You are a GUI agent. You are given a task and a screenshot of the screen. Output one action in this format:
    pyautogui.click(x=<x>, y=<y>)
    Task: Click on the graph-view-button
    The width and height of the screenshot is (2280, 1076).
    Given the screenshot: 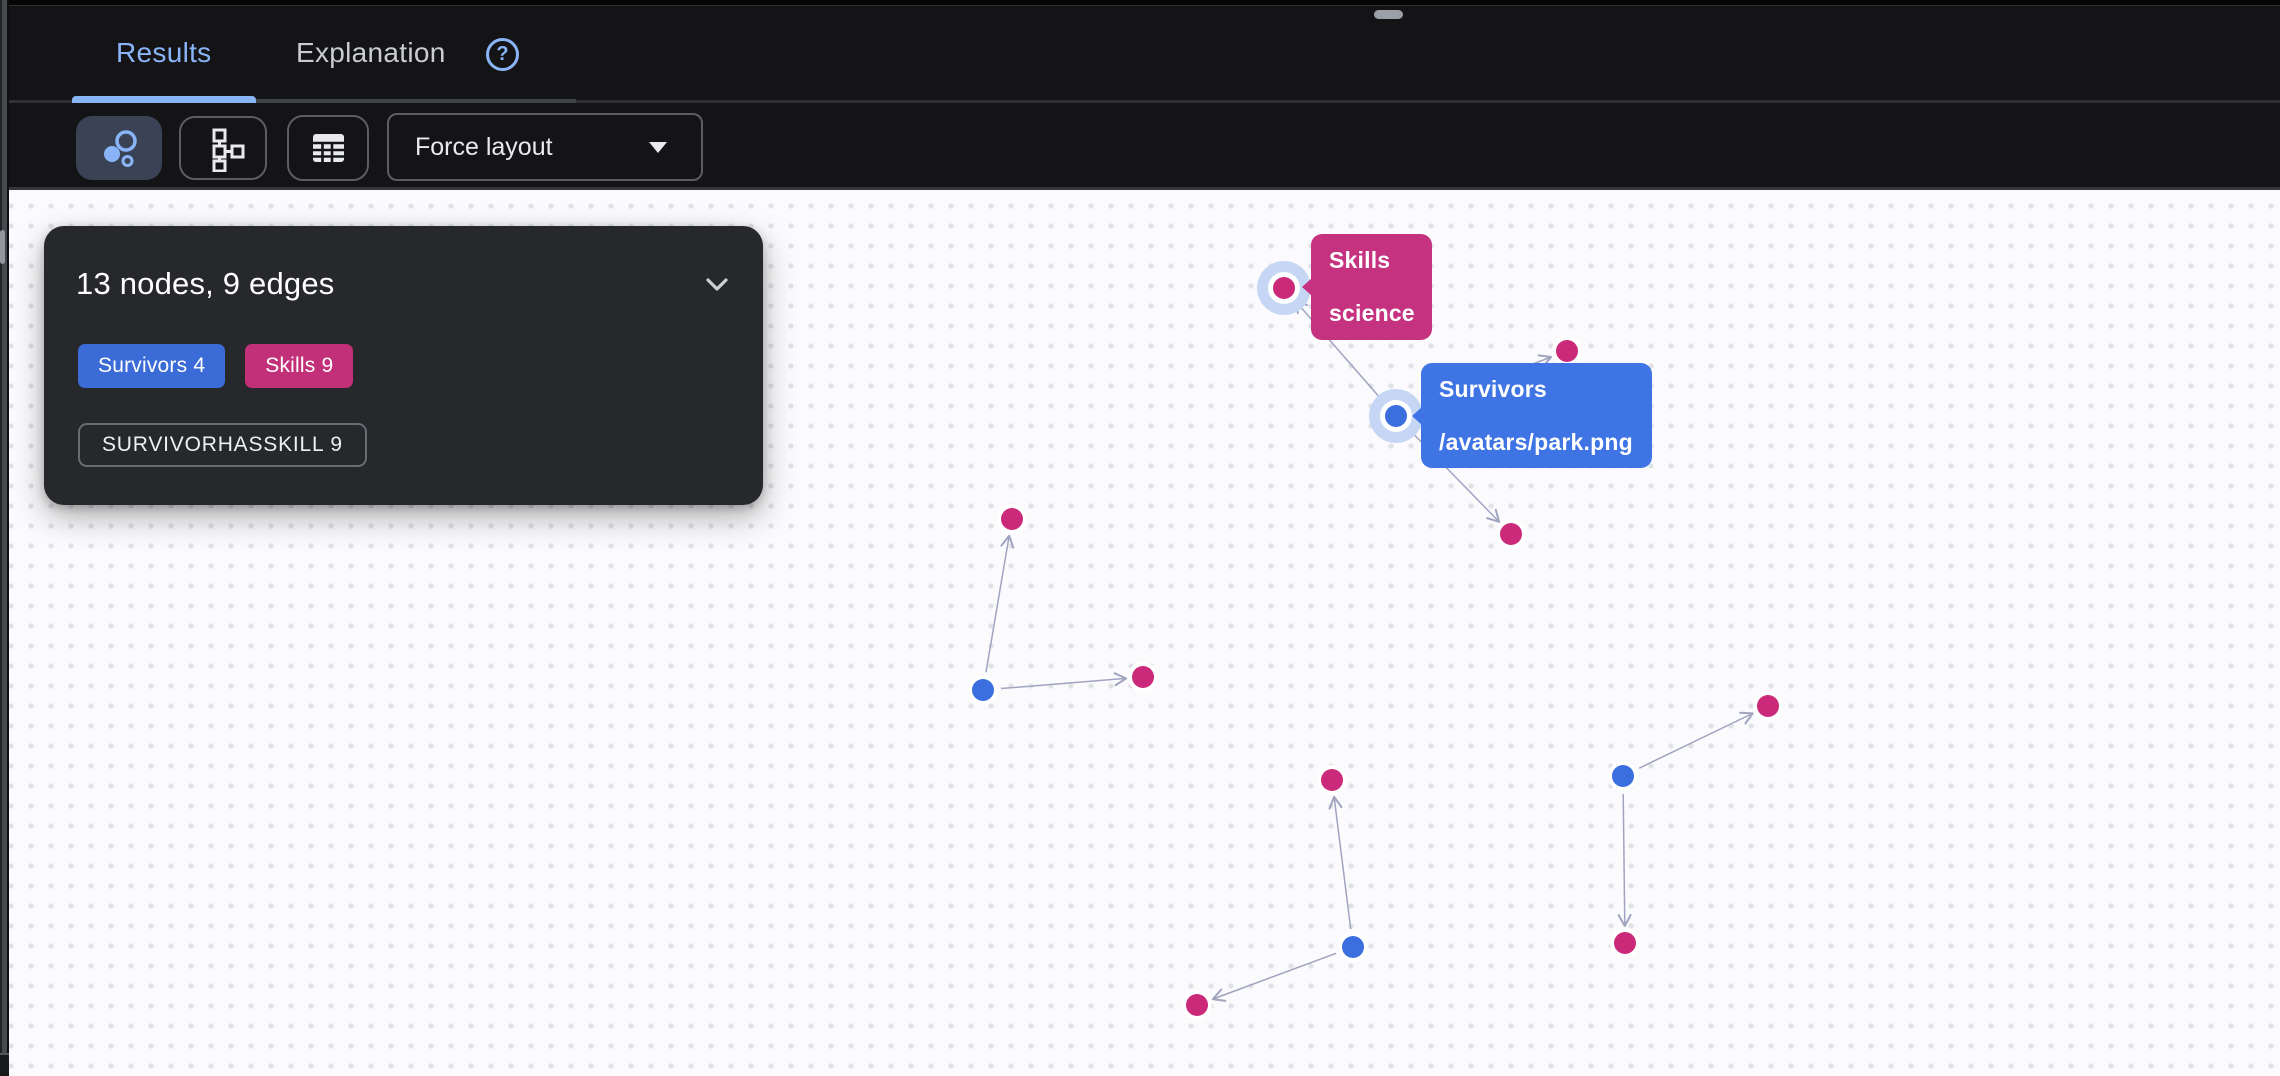 What is the action you would take?
    pyautogui.click(x=119, y=148)
    